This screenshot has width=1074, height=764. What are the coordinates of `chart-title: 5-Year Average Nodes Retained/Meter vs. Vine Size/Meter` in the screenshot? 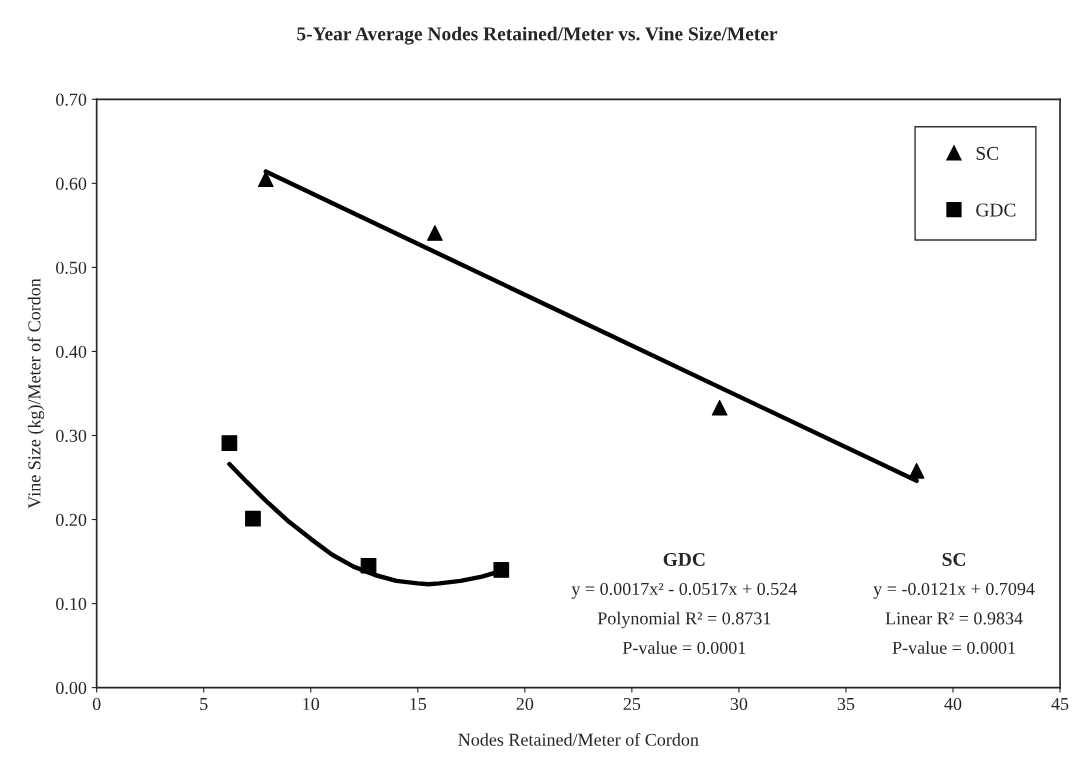 It's located at (537, 35).